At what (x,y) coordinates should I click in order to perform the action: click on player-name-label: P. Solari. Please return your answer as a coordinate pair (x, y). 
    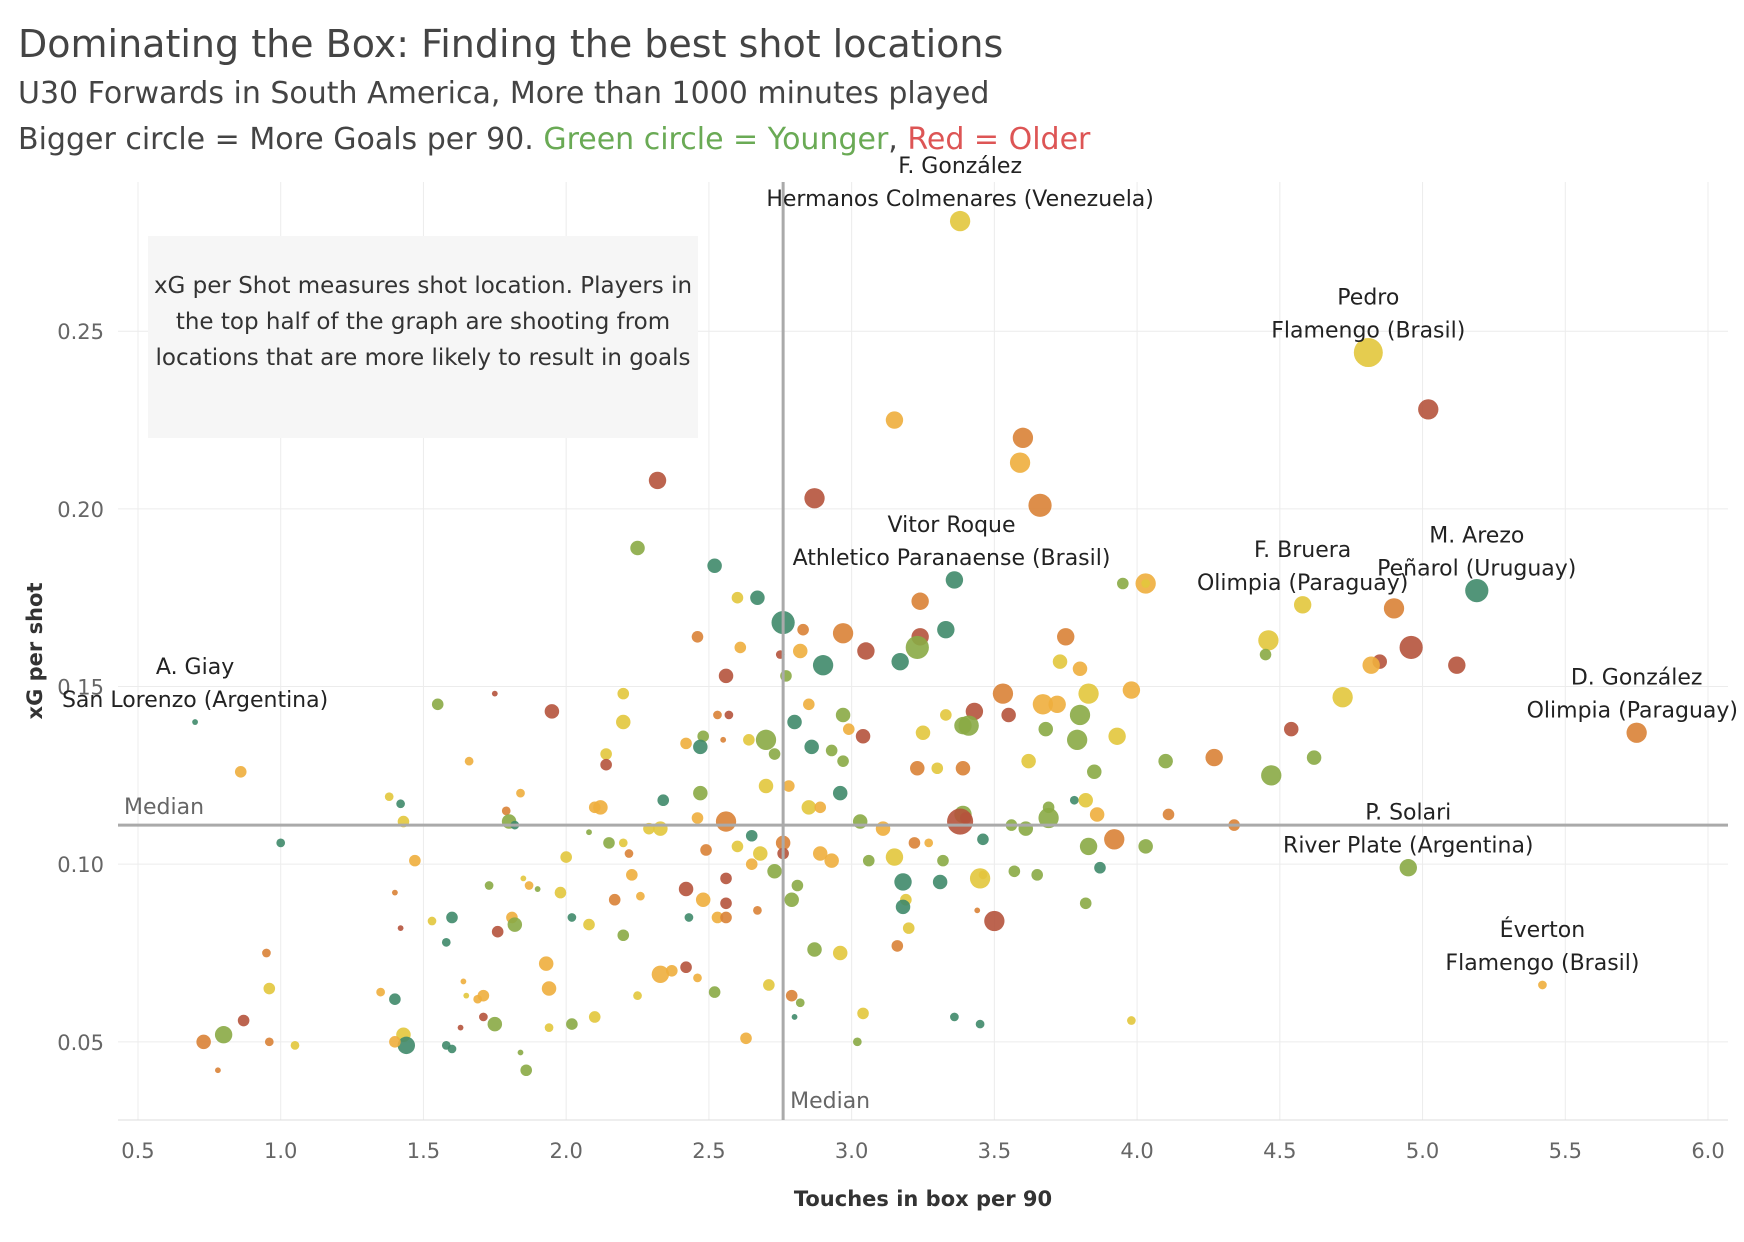
    Looking at the image, I should click on (1408, 813).